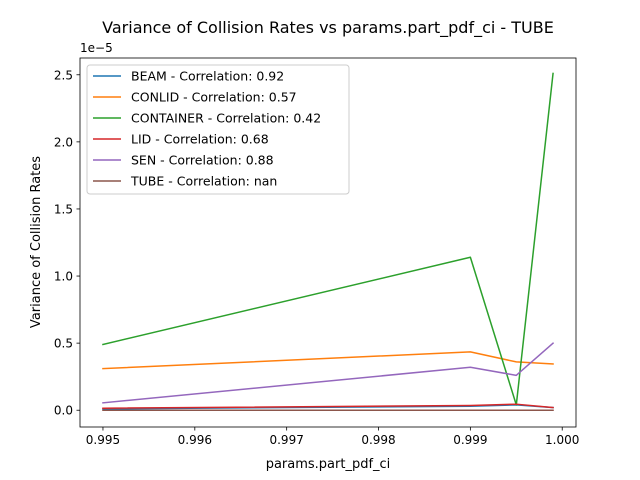 This screenshot has height=480, width=640. What do you see at coordinates (63, 277) in the screenshot?
I see `y-tick-label: 1.0` at bounding box center [63, 277].